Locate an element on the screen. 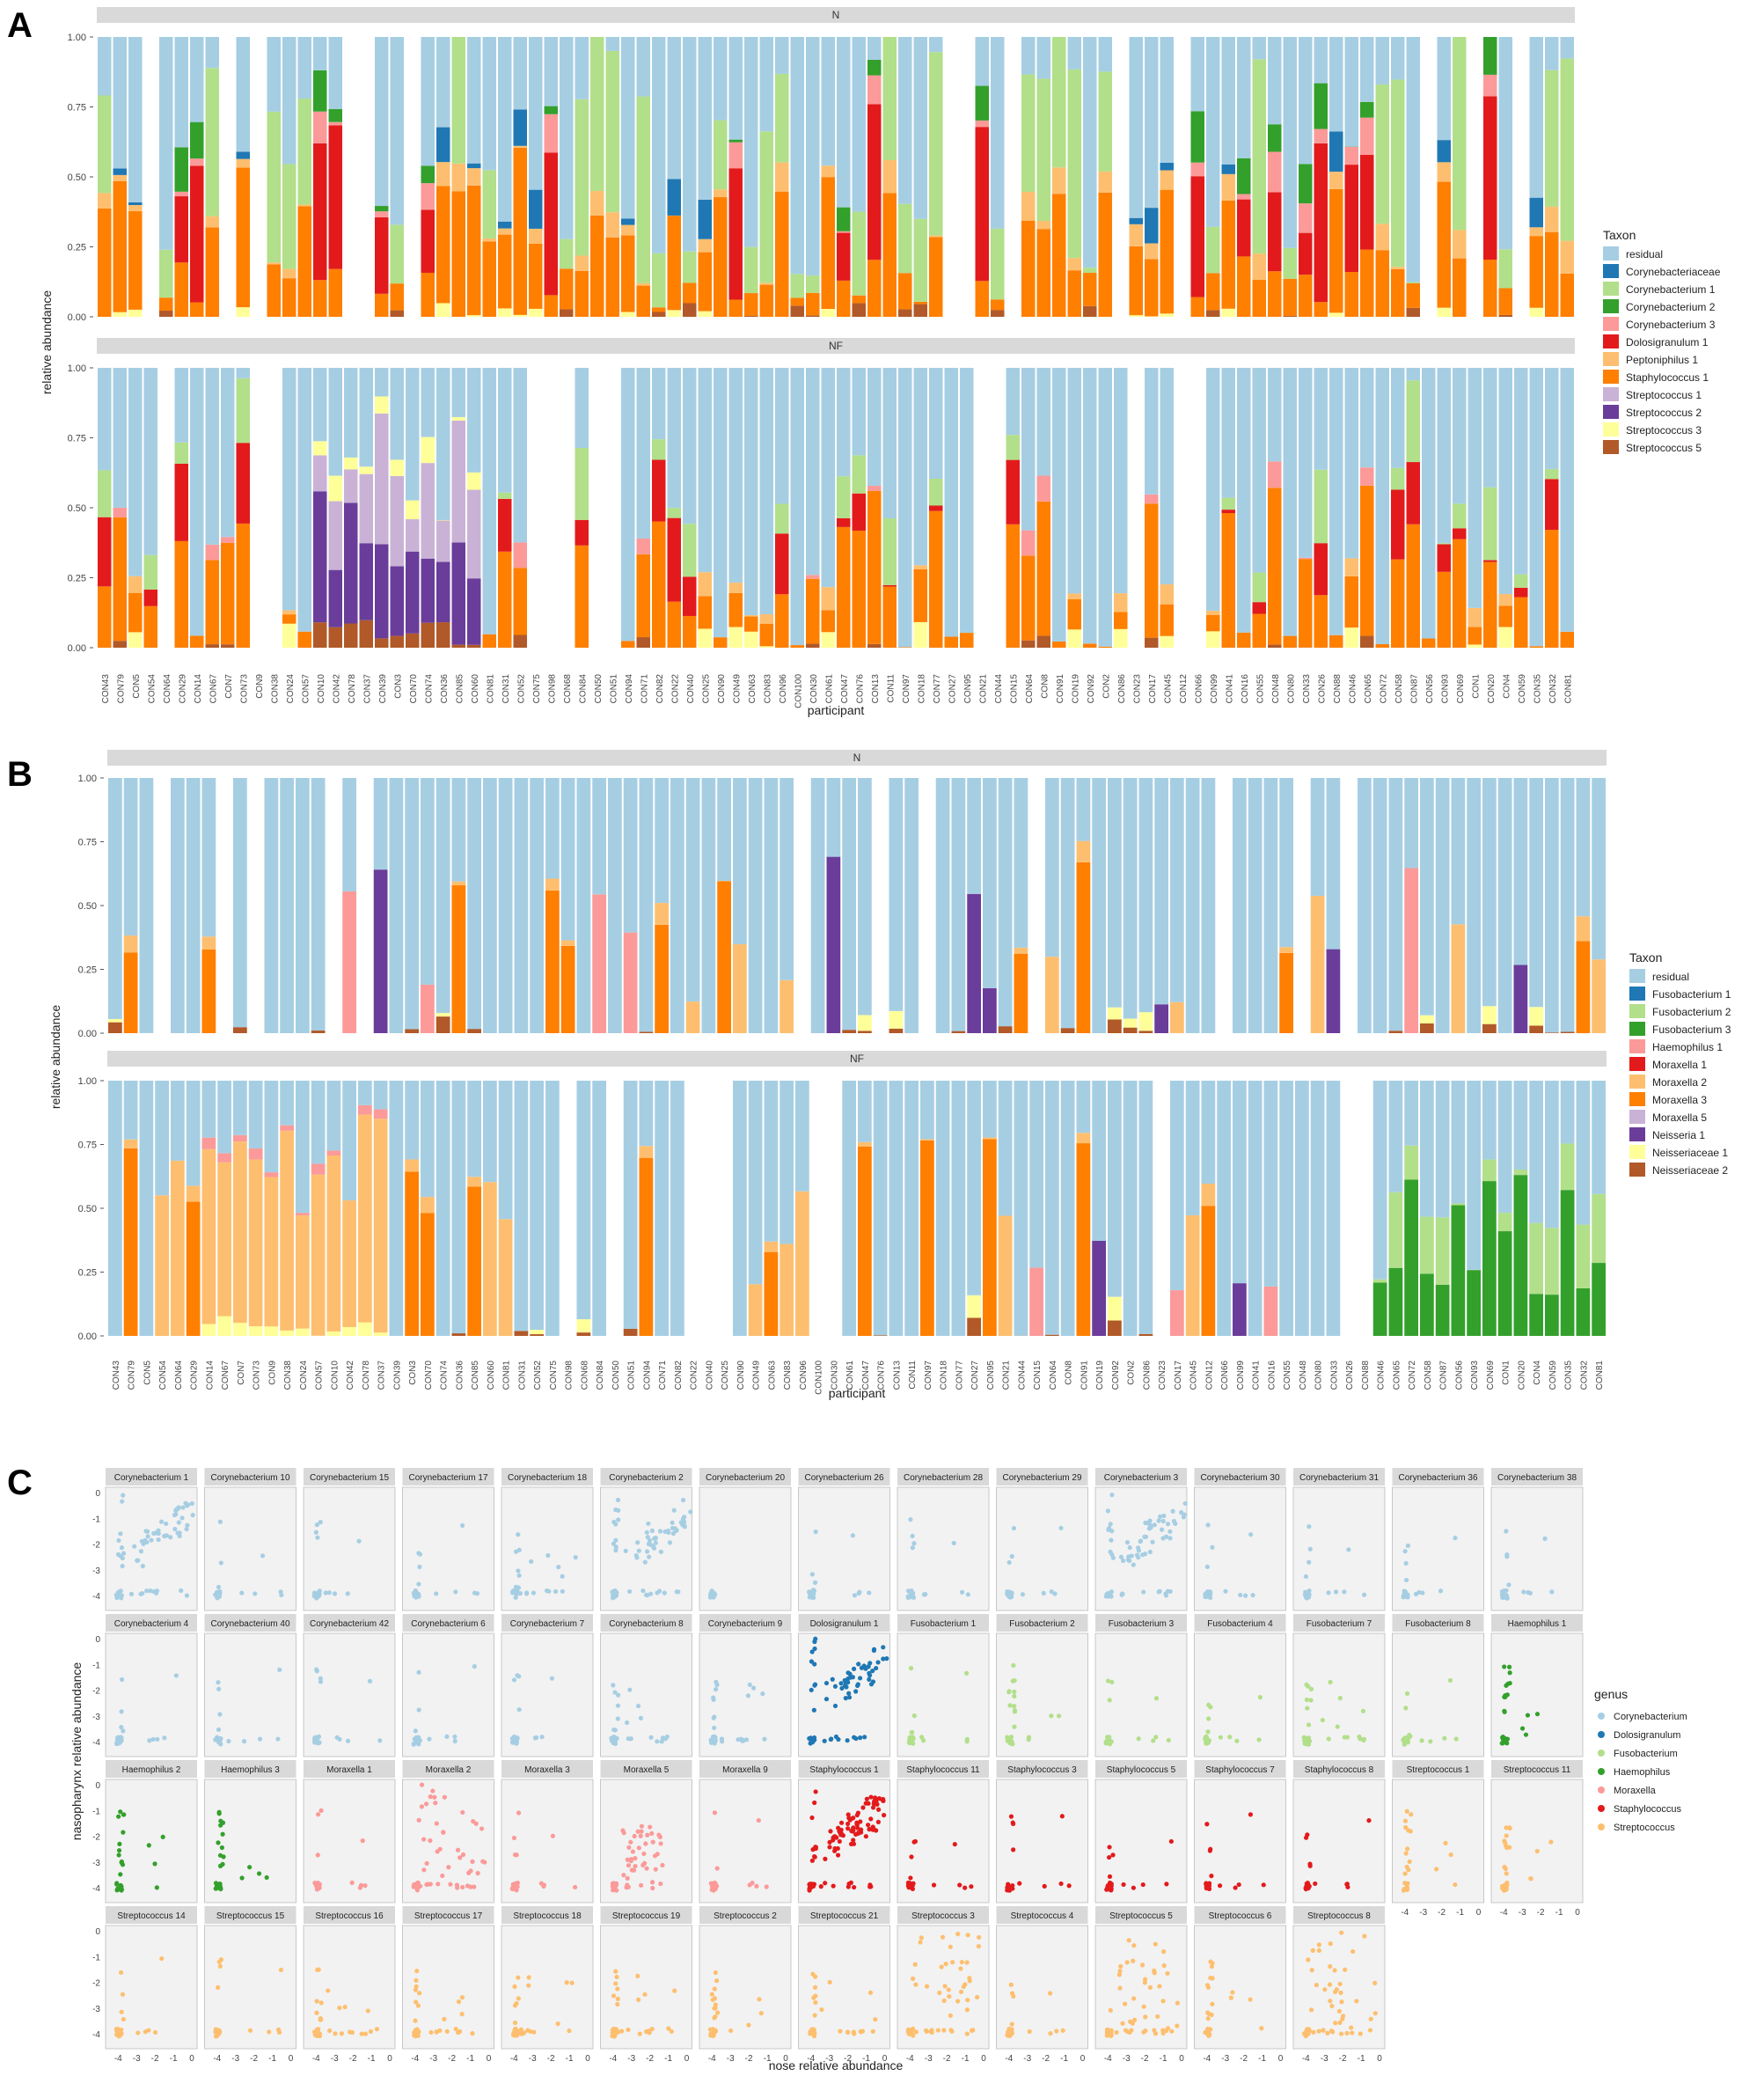  legend-label: Haemophilus 1 is located at coordinates (1687, 1047).